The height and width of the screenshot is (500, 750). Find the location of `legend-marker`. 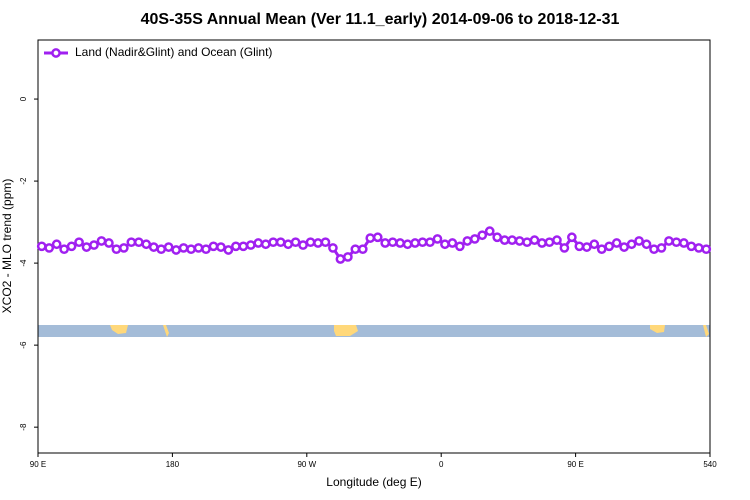

legend-marker is located at coordinates (56, 53).